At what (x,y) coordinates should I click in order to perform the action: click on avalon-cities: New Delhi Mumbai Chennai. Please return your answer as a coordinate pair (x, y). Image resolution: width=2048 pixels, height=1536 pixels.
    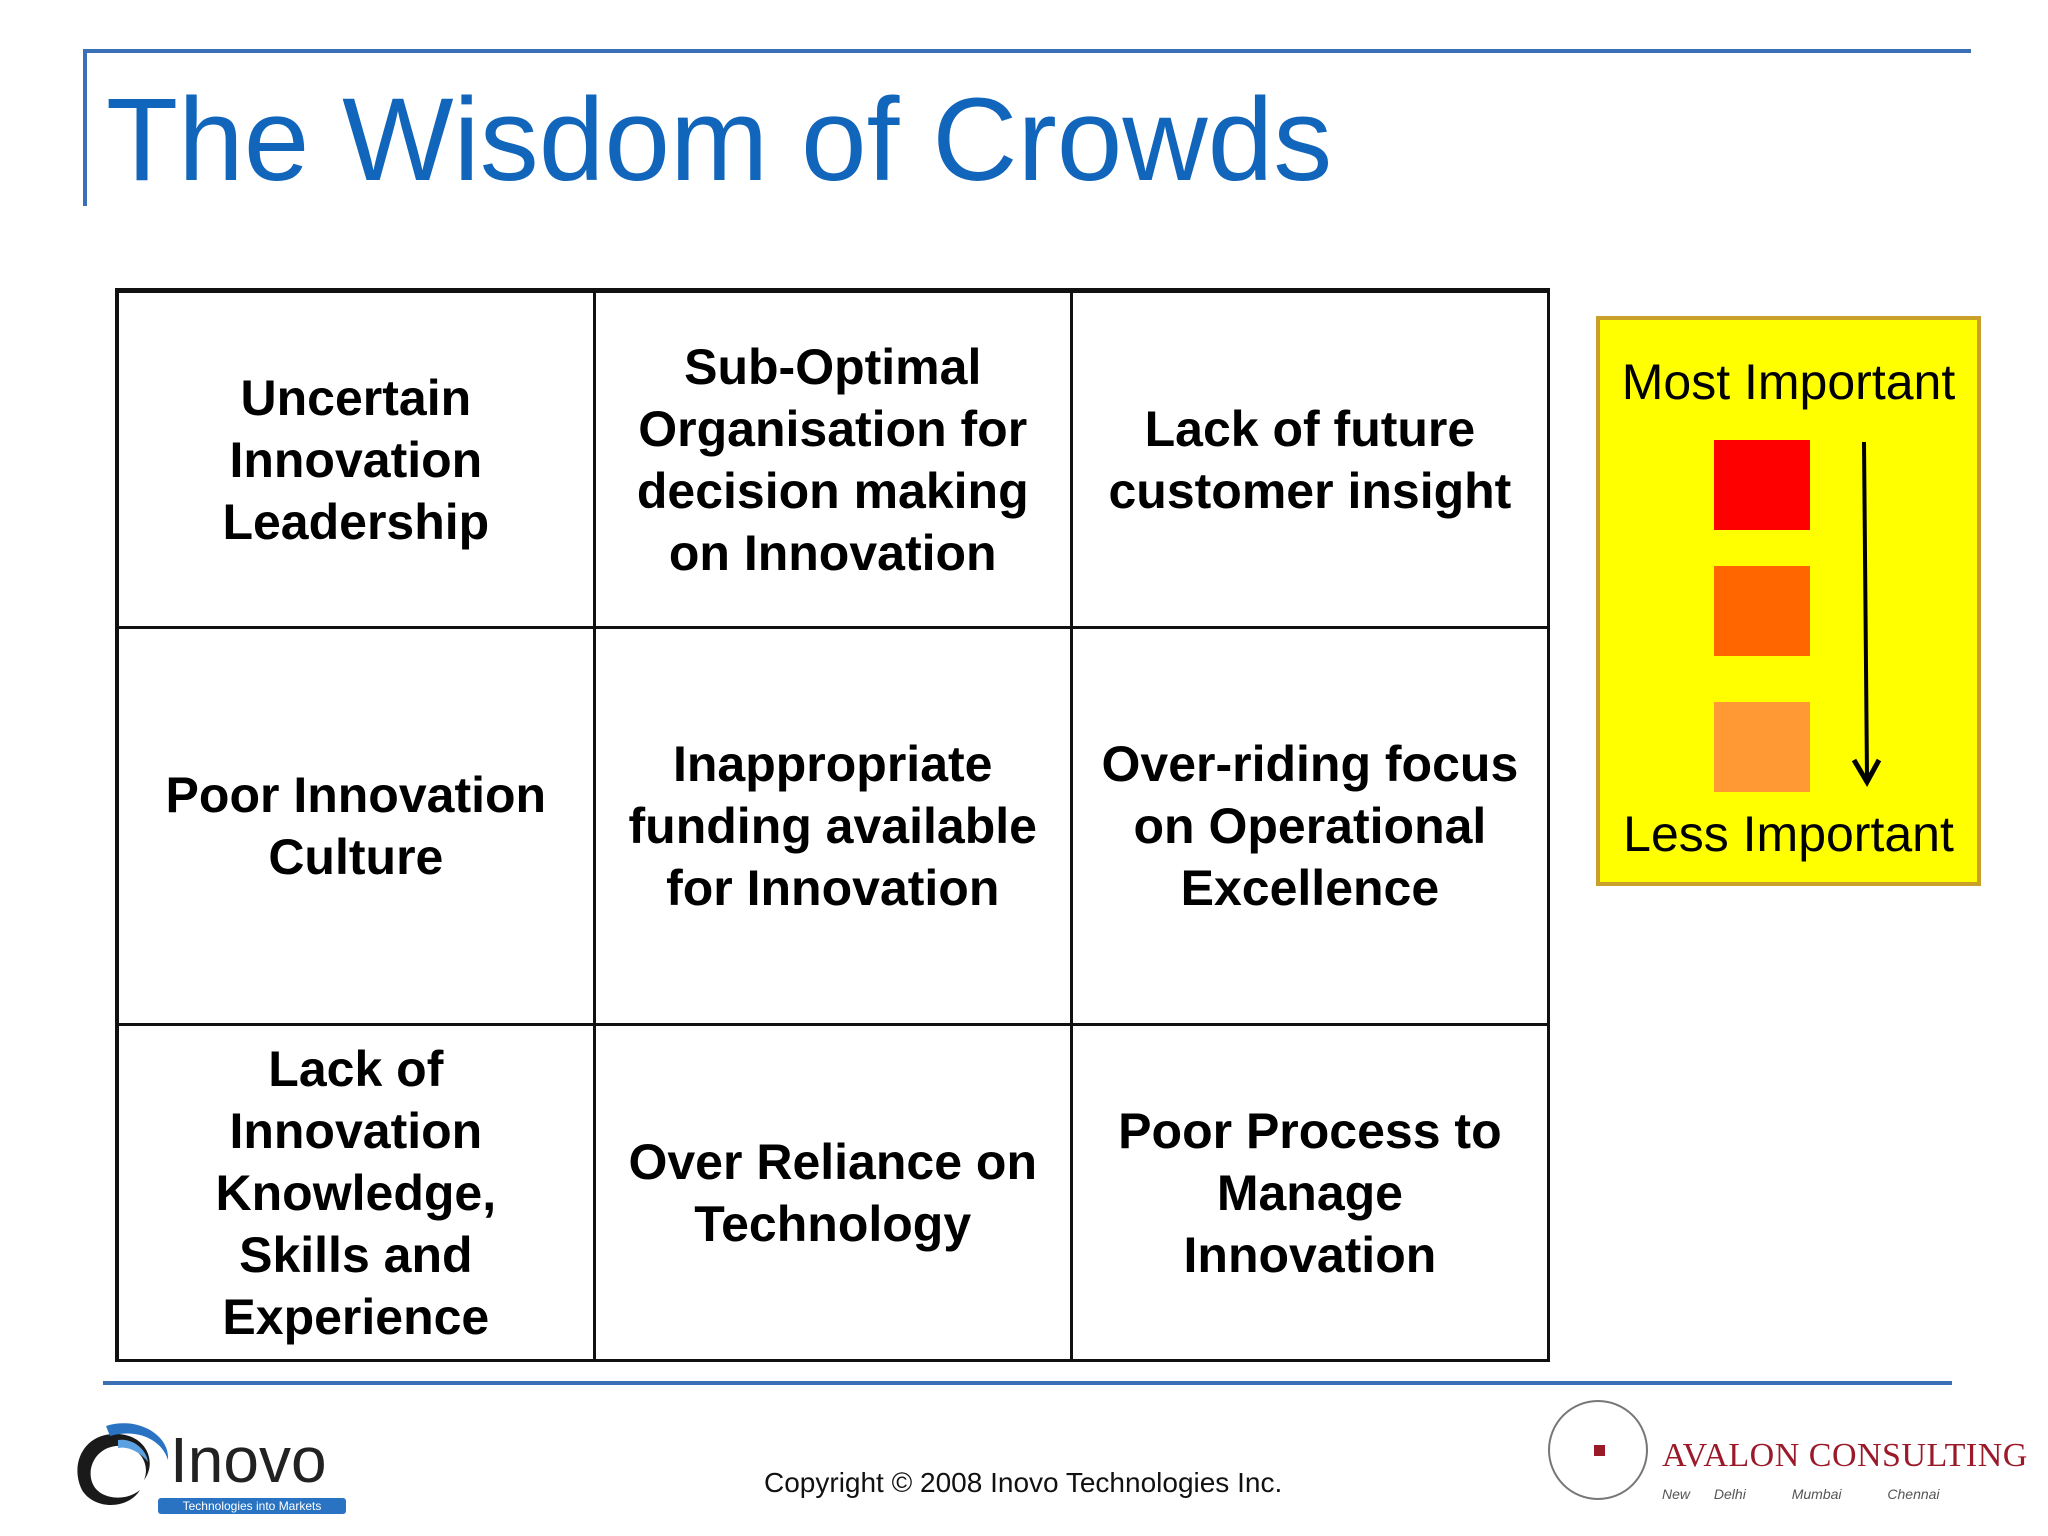
    Looking at the image, I should click on (1812, 1494).